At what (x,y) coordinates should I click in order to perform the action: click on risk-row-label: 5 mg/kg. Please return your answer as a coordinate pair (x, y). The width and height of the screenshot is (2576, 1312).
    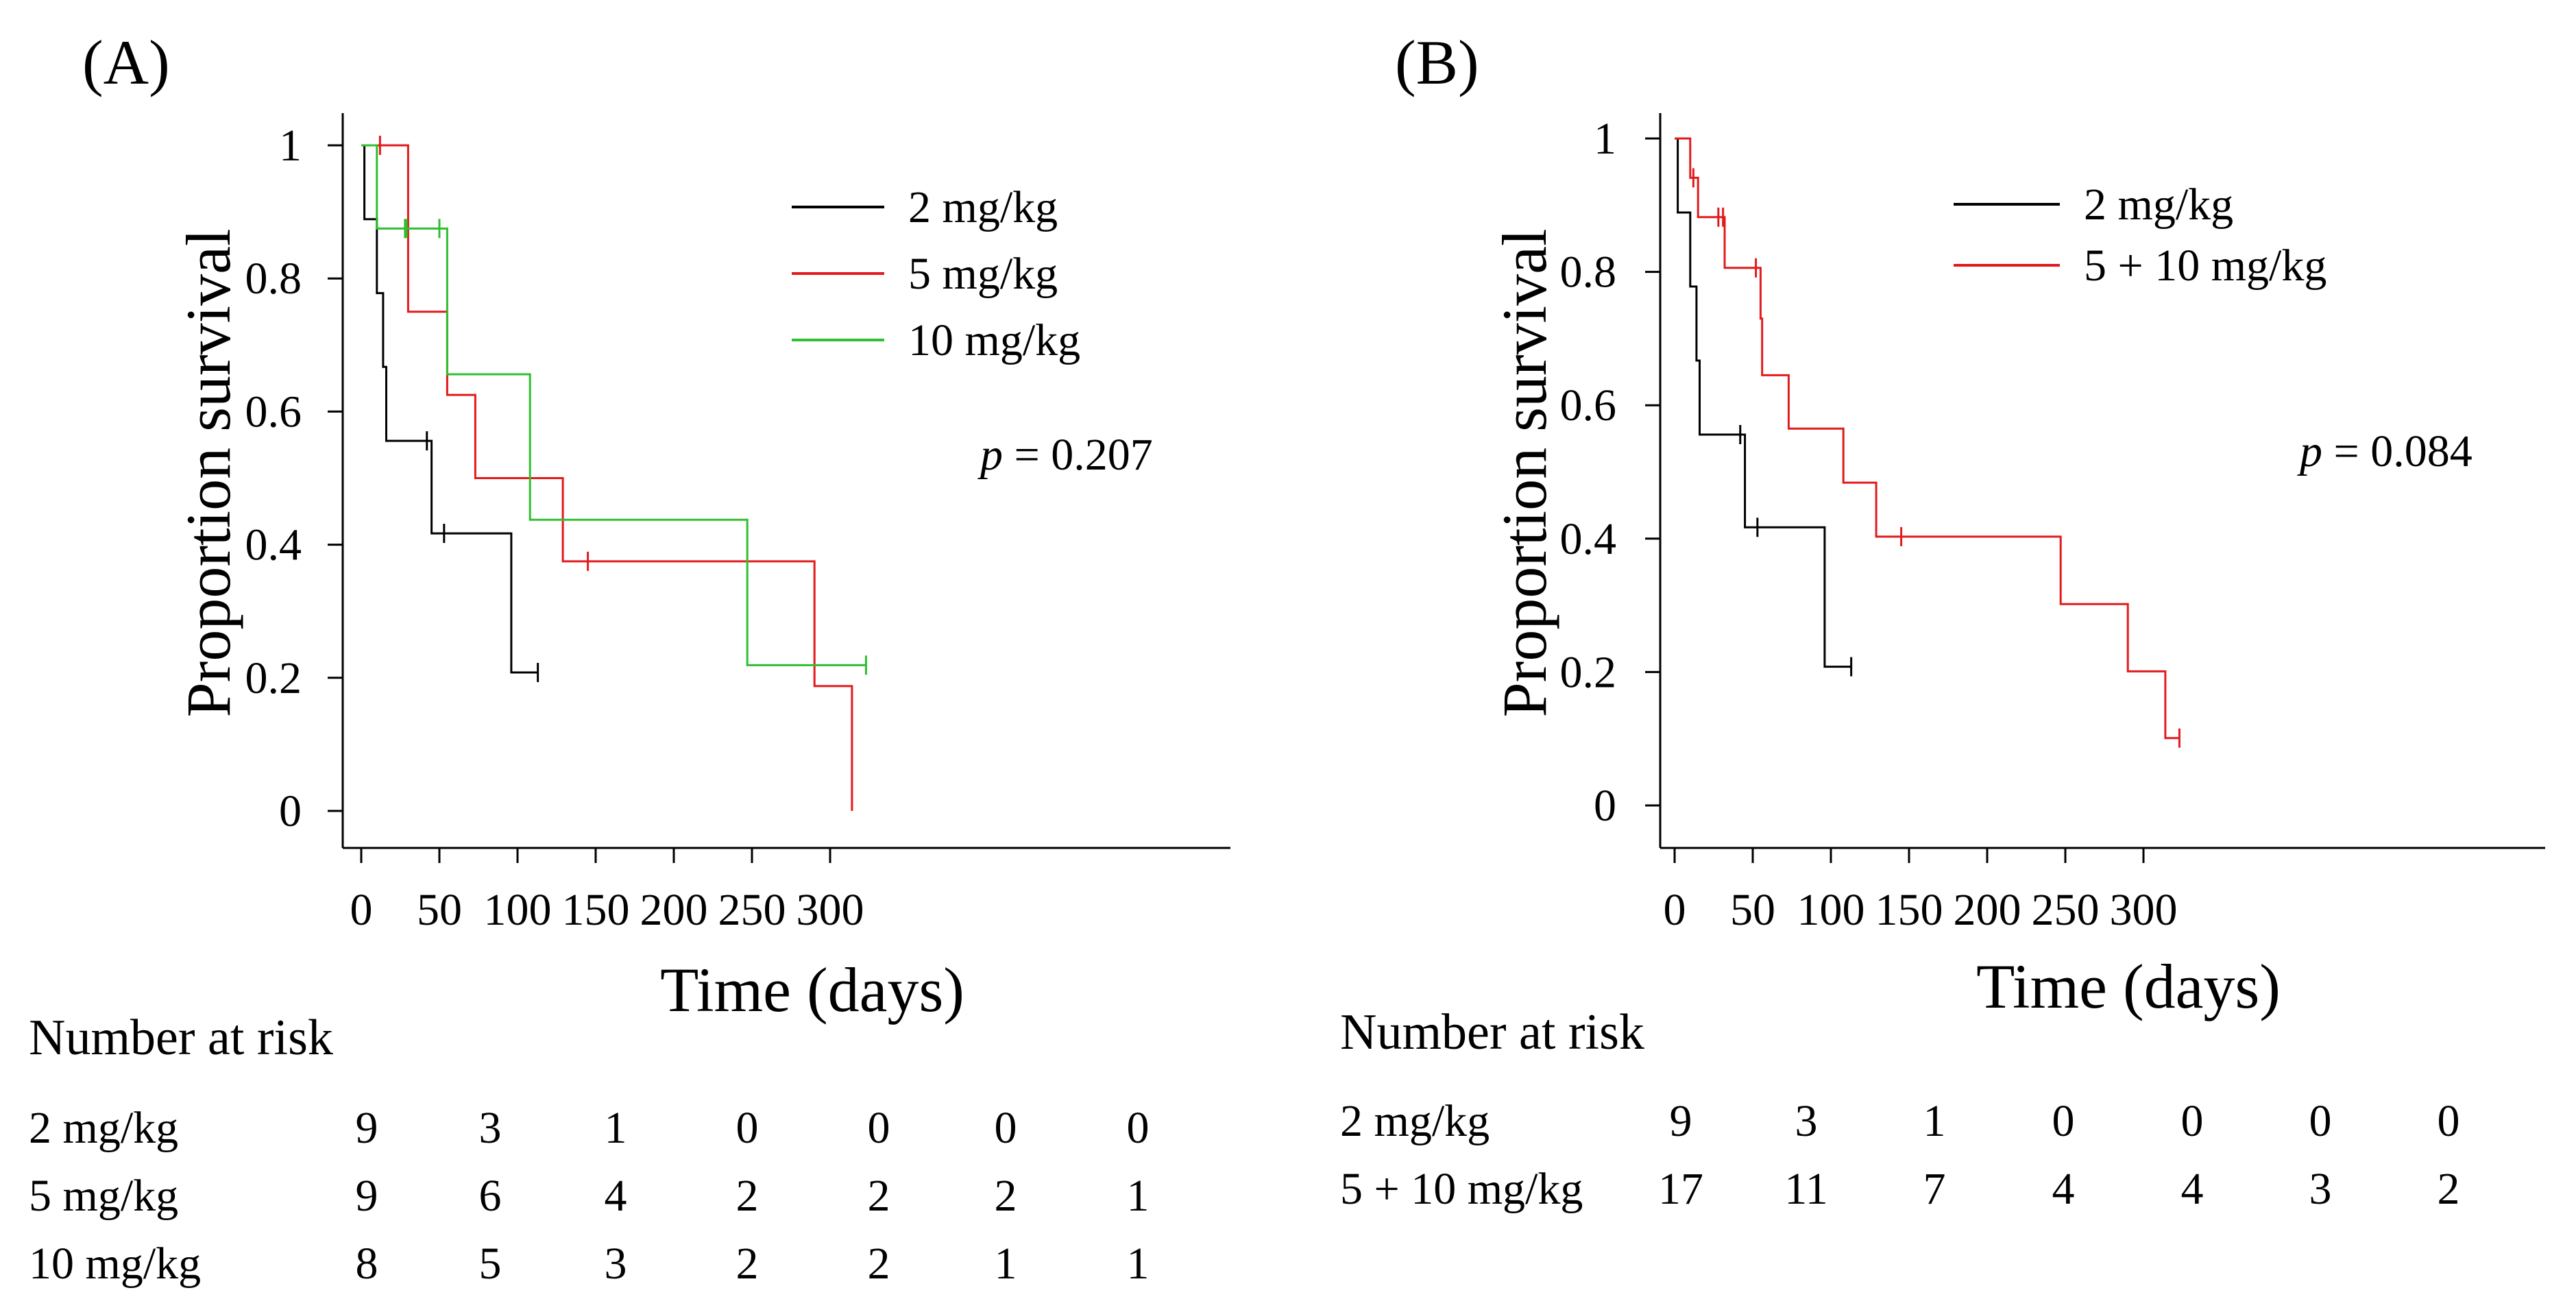
    Looking at the image, I should click on (103, 1196).